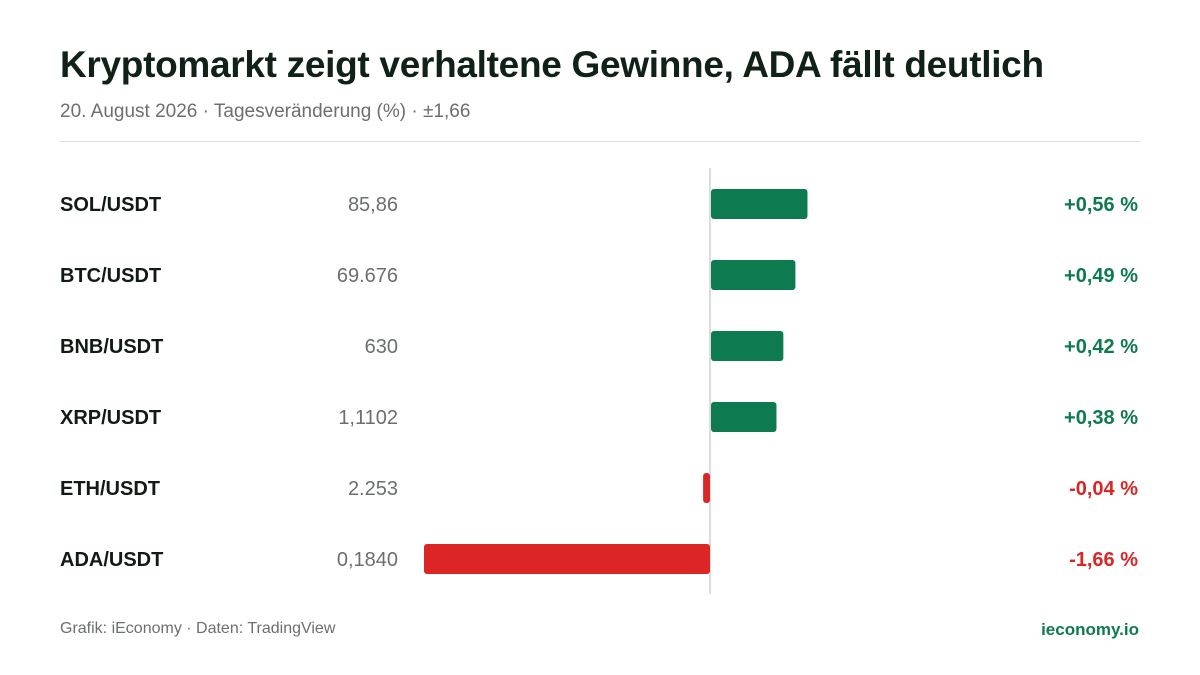  What do you see at coordinates (1103, 560) in the screenshot?
I see `data-label: -1,66 %` at bounding box center [1103, 560].